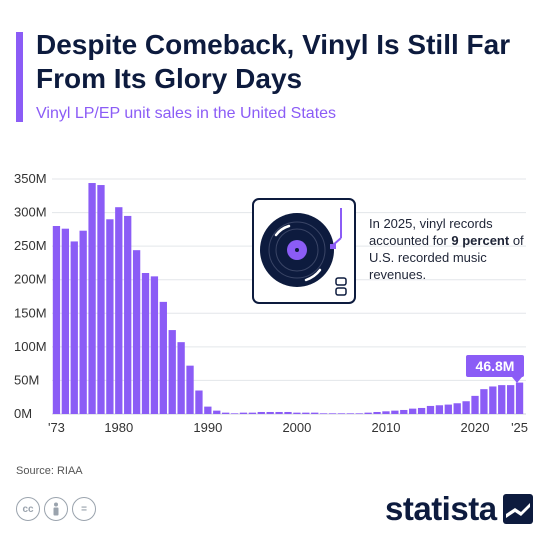 The image size is (540, 540). Describe the element at coordinates (359, 413) in the screenshot. I see `bar-2007` at that location.